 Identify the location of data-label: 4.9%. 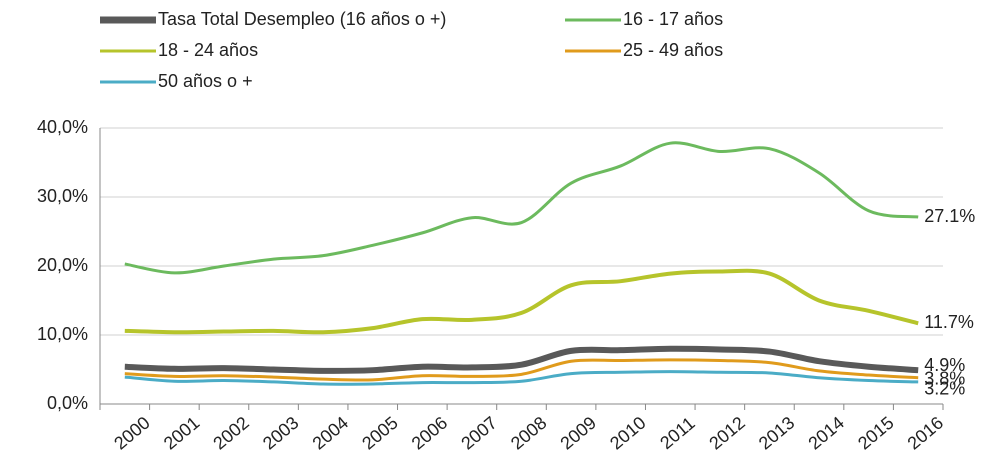
(944, 365).